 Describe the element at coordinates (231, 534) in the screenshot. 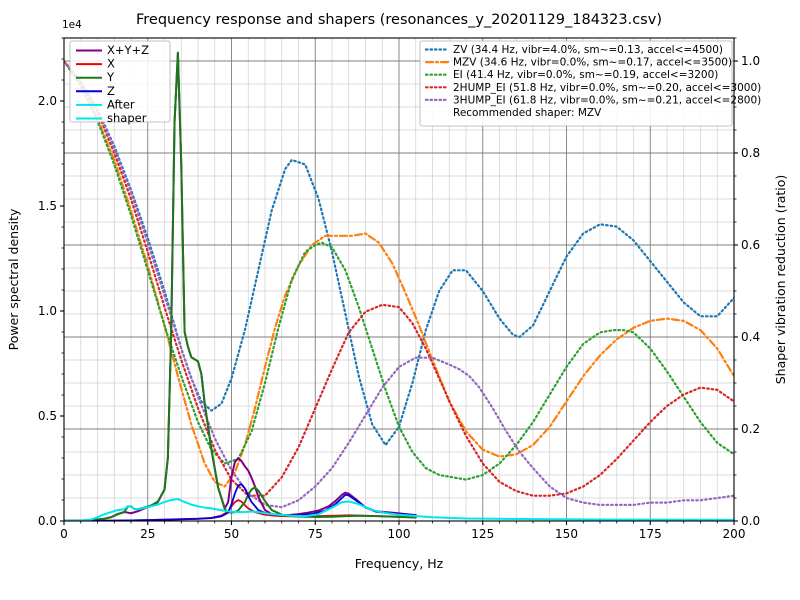

I see `x-tick-label: 50` at that location.